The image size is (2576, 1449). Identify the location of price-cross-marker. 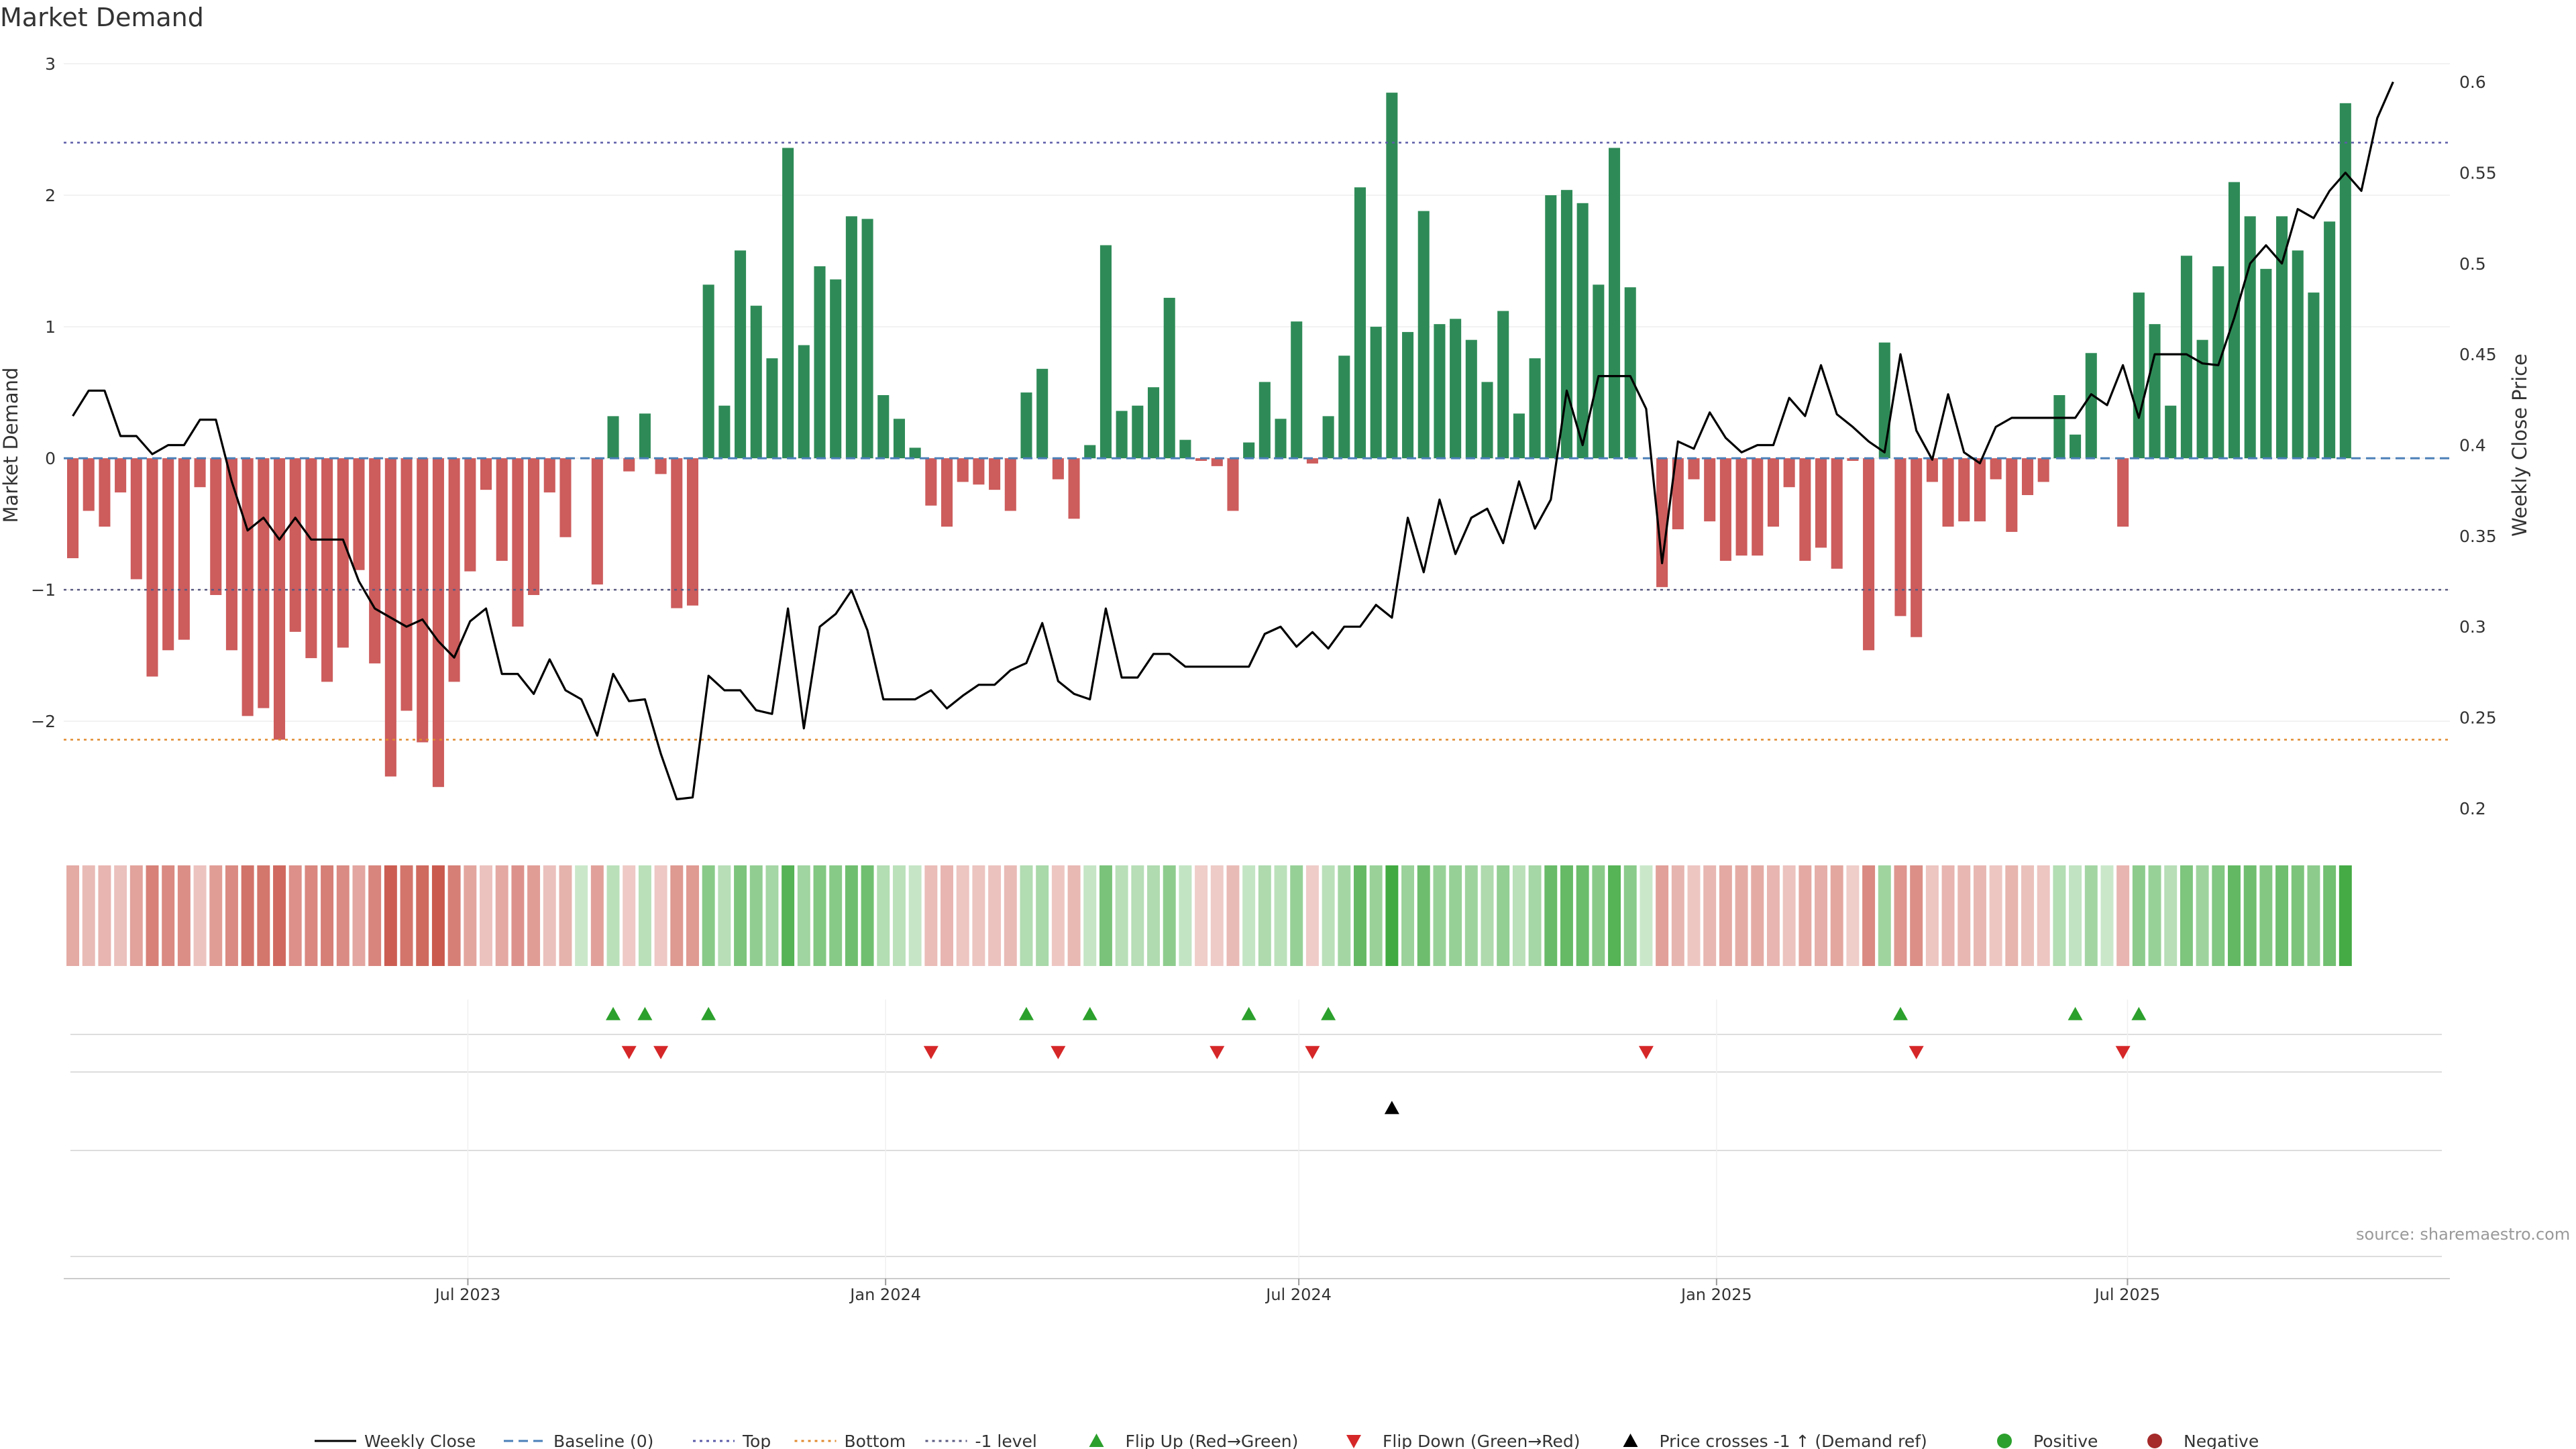
(1391, 1107).